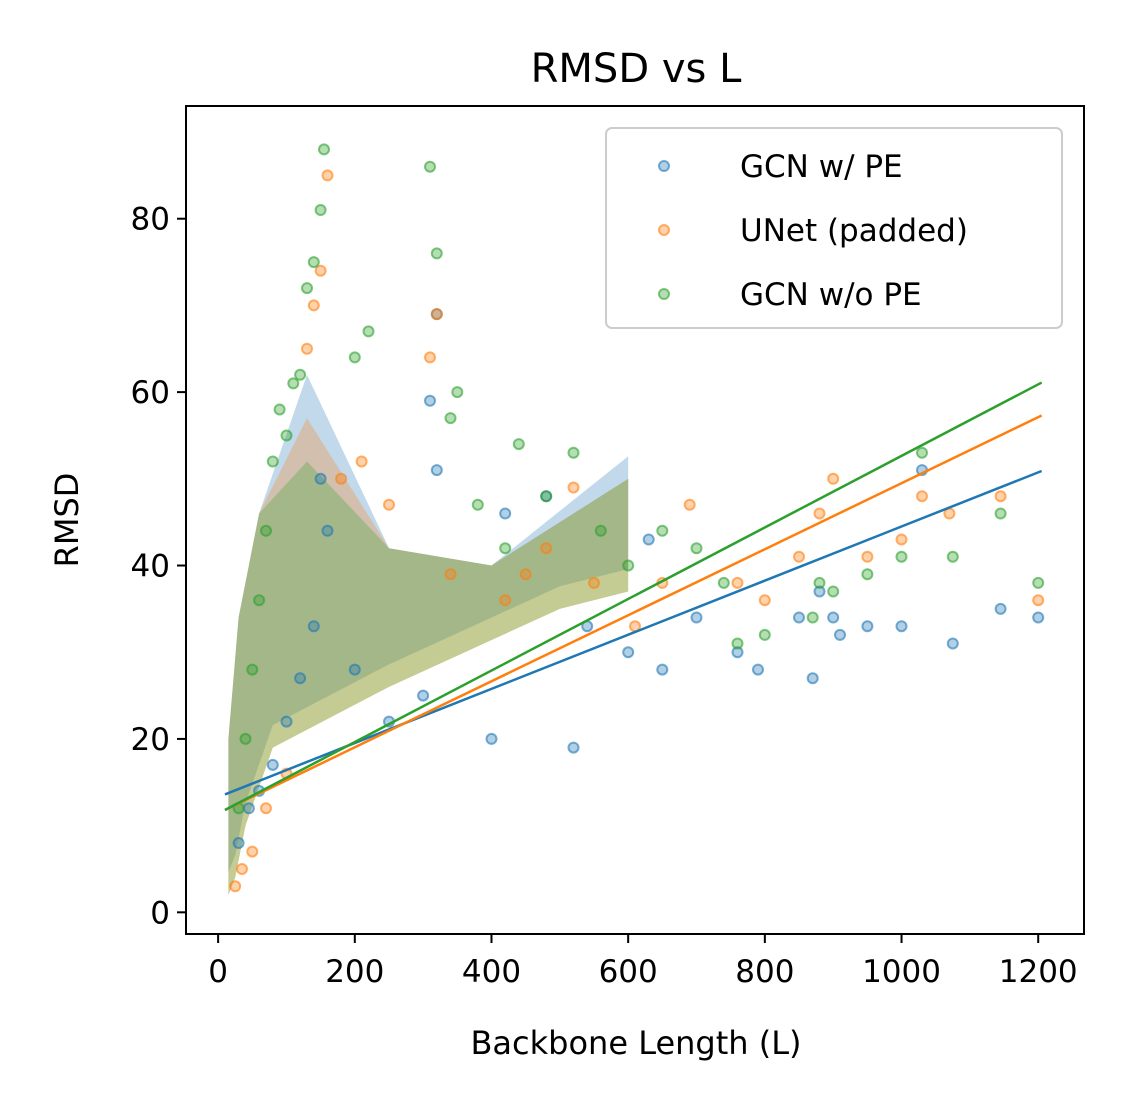 This screenshot has height=1110, width=1140. I want to click on y-tick-label: 0, so click(160, 913).